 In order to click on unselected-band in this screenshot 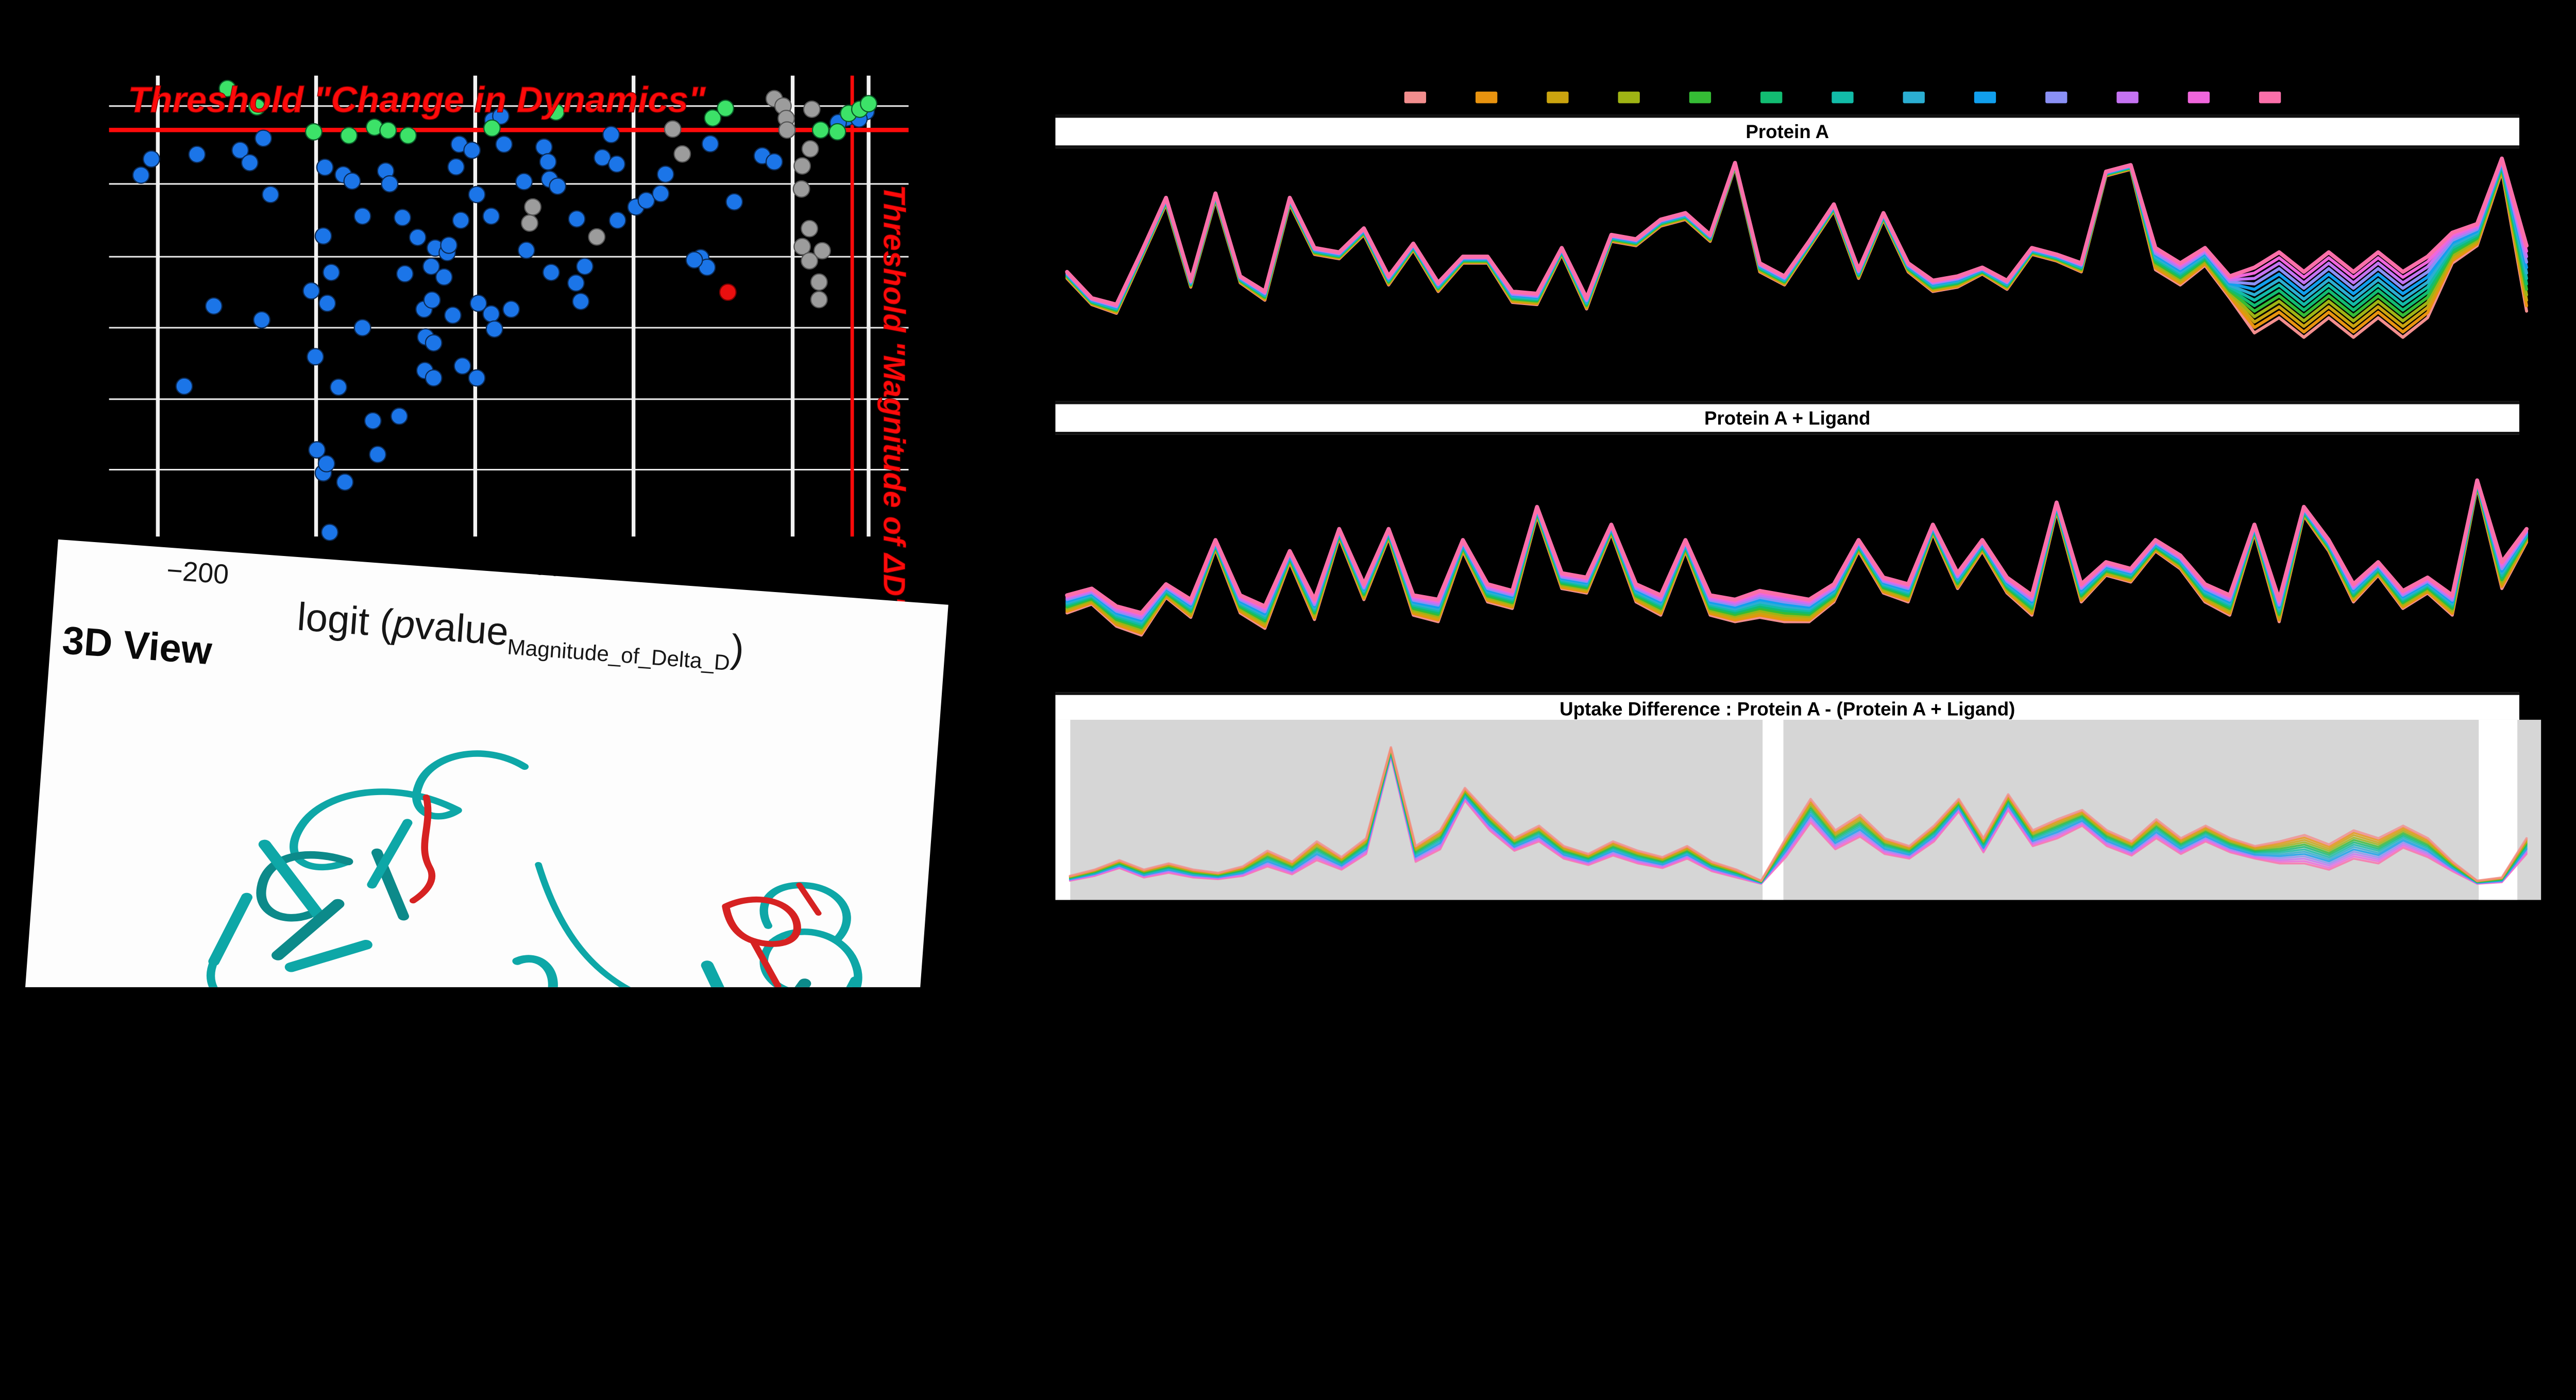, I will do `click(1063, 809)`.